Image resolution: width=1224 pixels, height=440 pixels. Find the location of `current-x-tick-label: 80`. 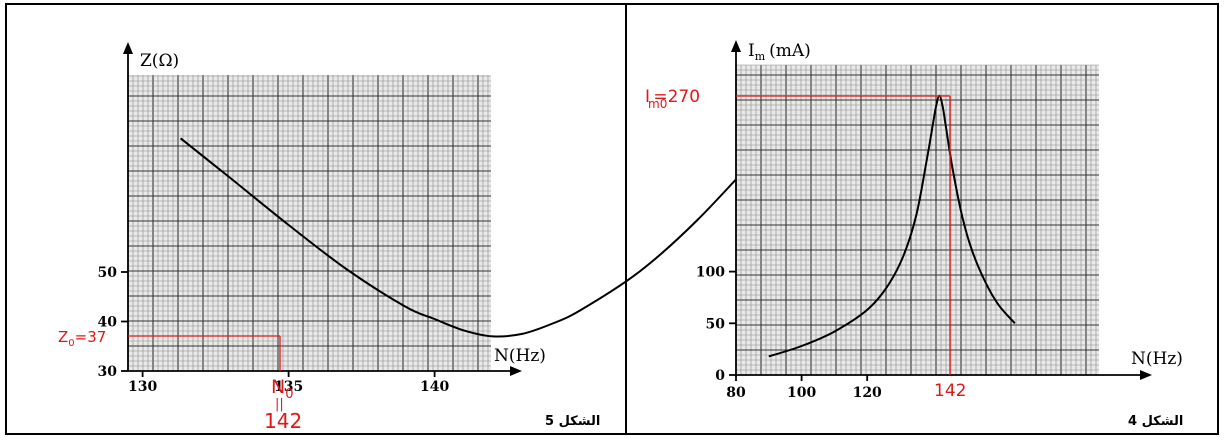

current-x-tick-label: 80 is located at coordinates (736, 393).